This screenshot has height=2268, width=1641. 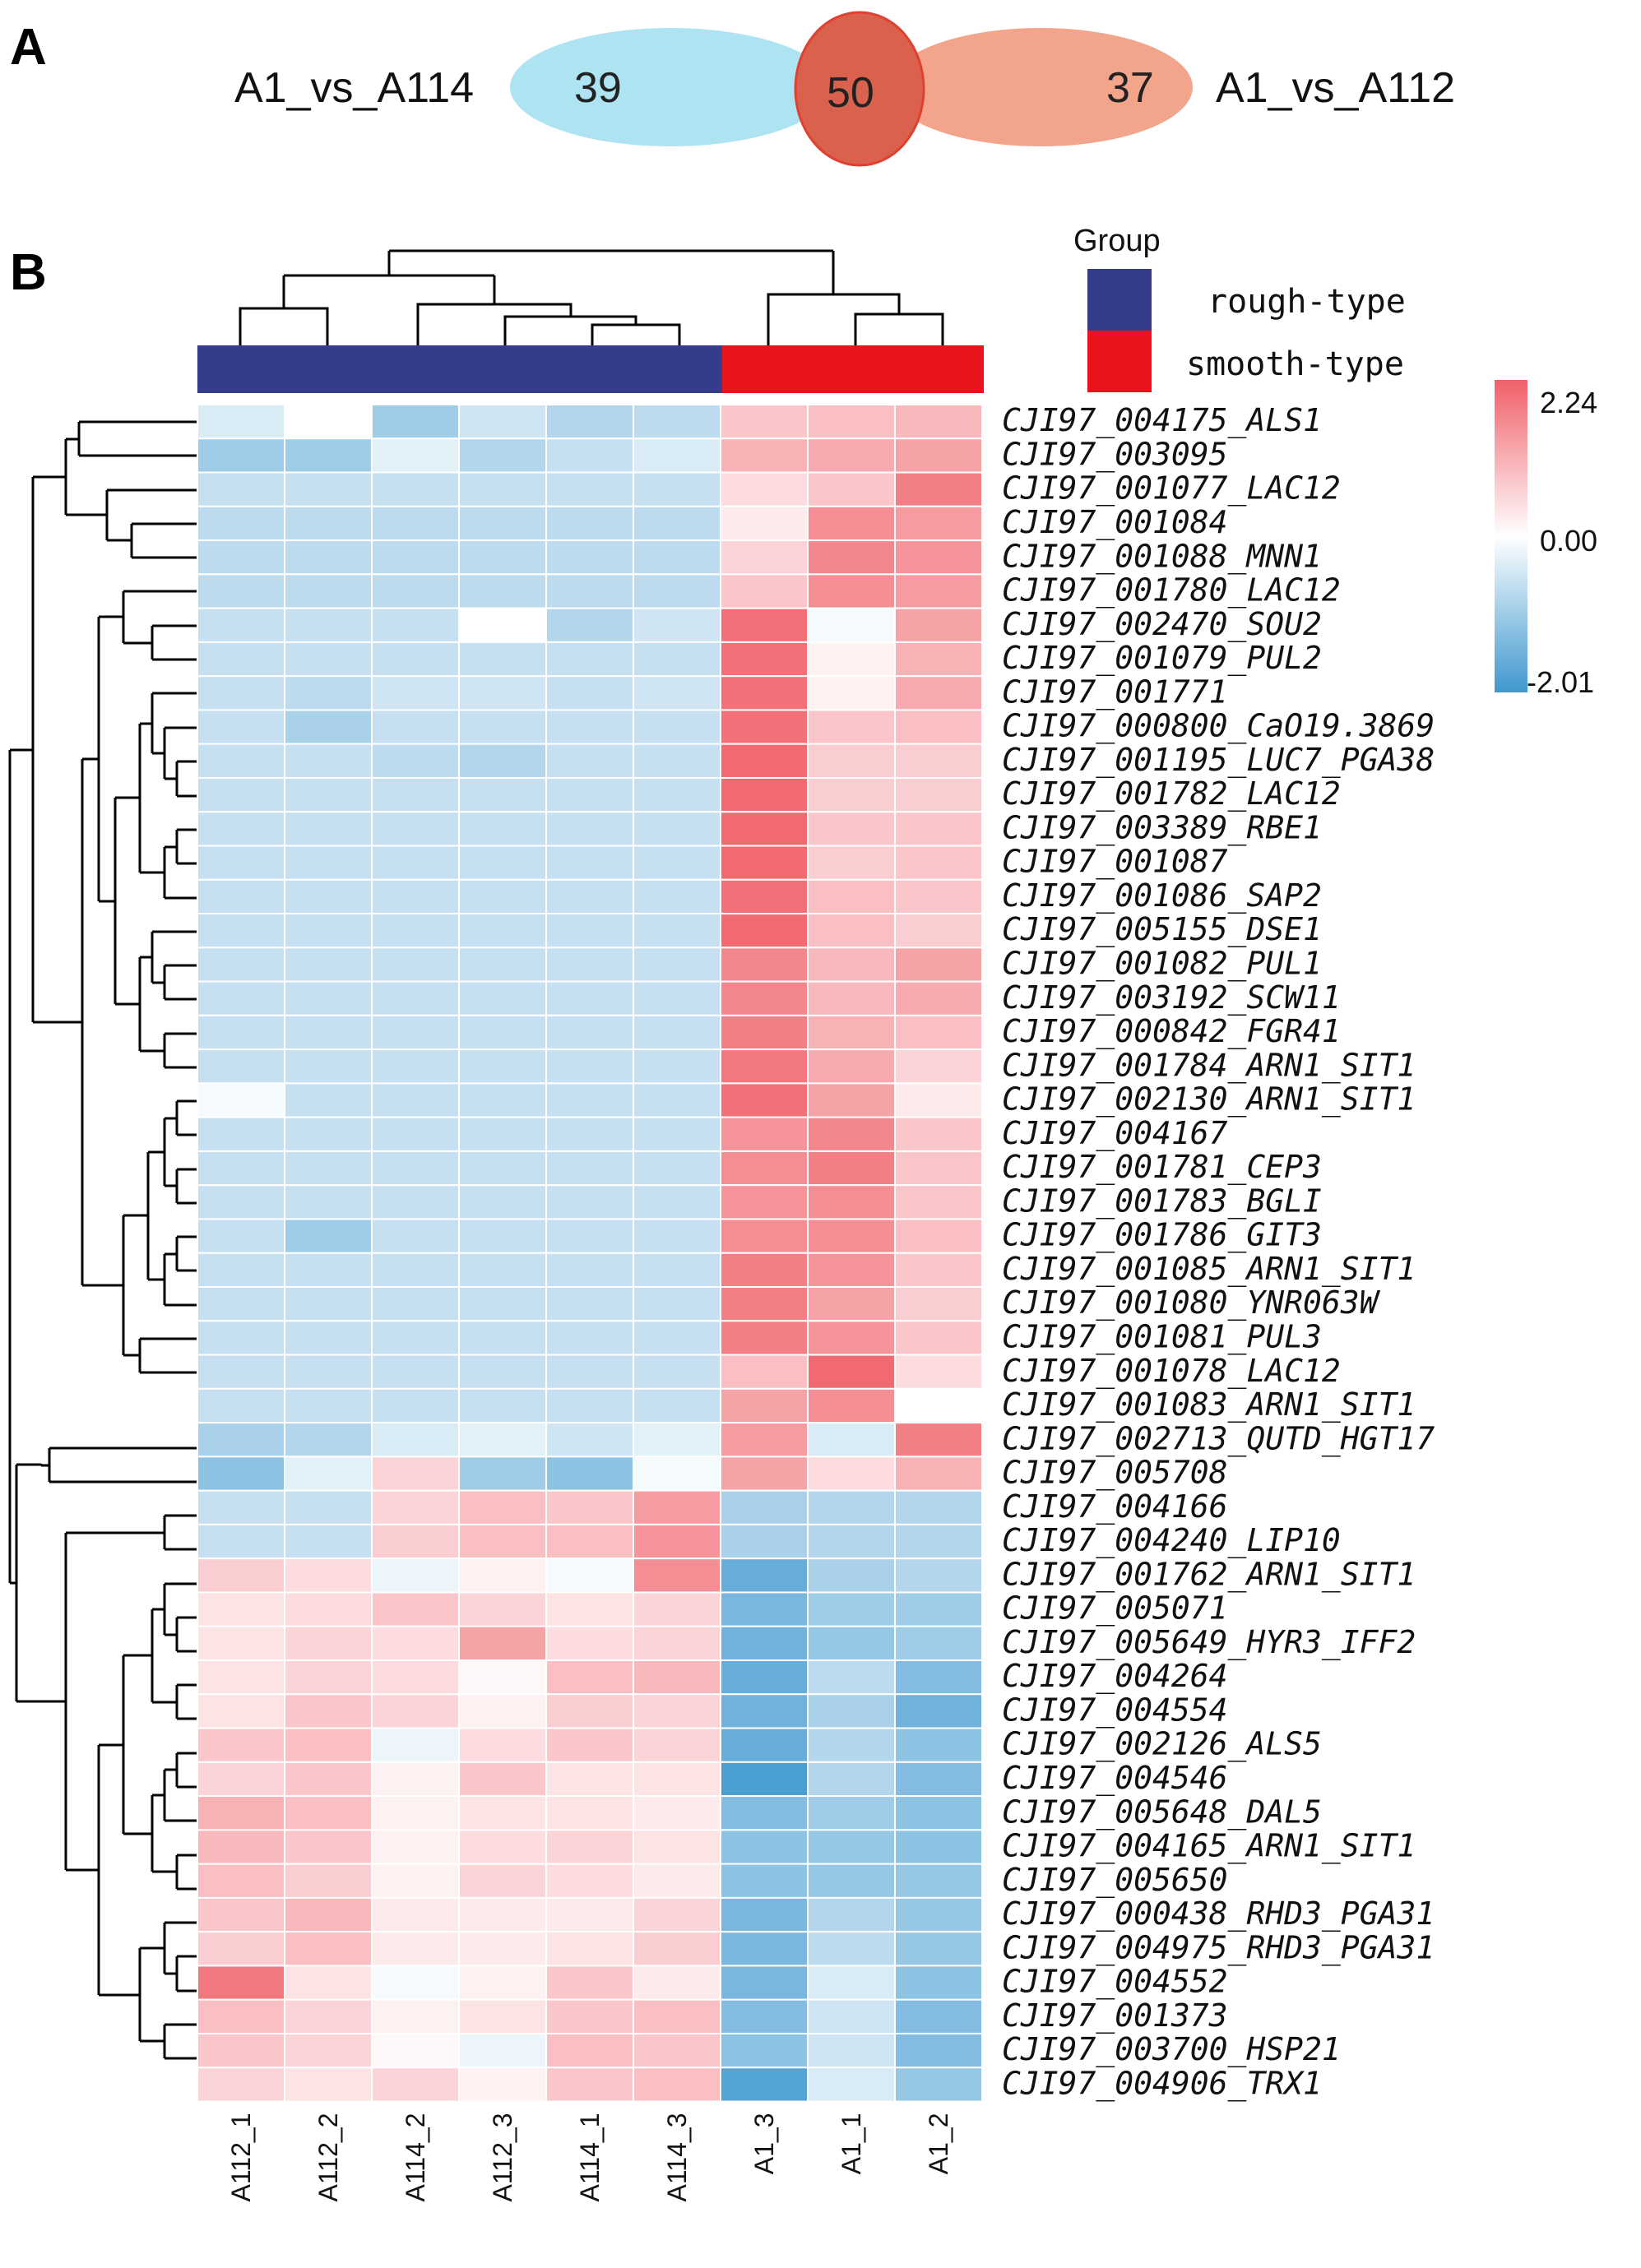 I want to click on group-bar-smooth, so click(x=853, y=369).